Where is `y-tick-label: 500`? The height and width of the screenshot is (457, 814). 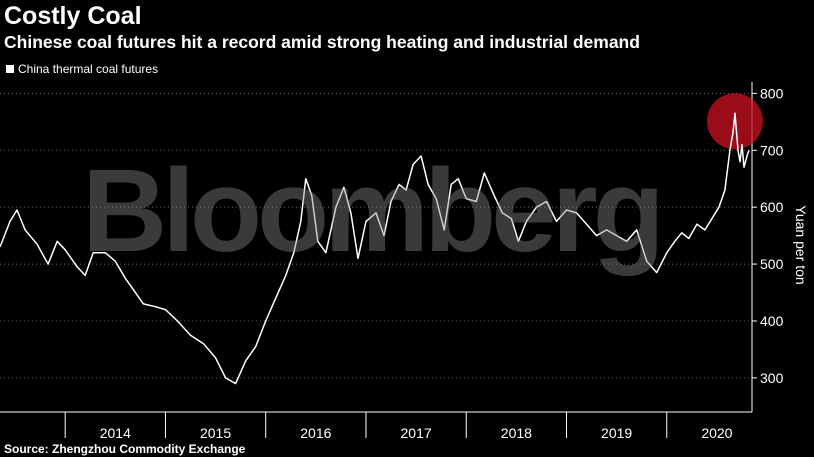
y-tick-label: 500 is located at coordinates (772, 264).